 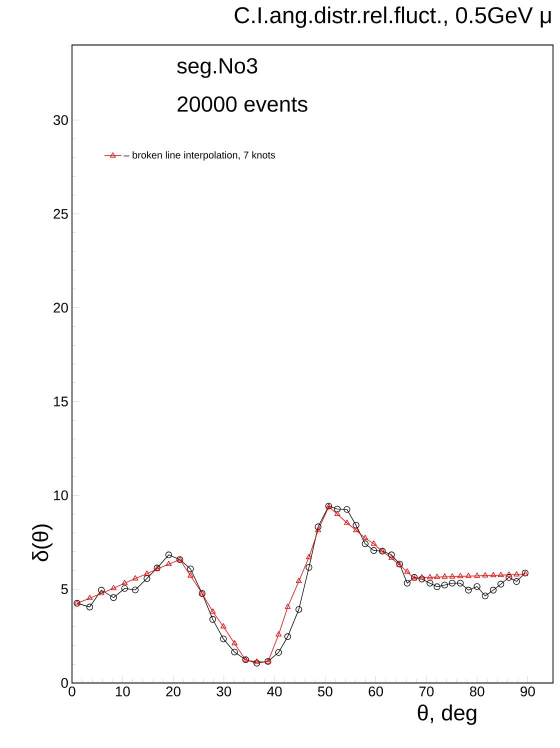 What do you see at coordinates (392, 17) in the screenshot?
I see `chart-title: C.I.ang.distr.rel.fluct., 0.5GeV μ` at bounding box center [392, 17].